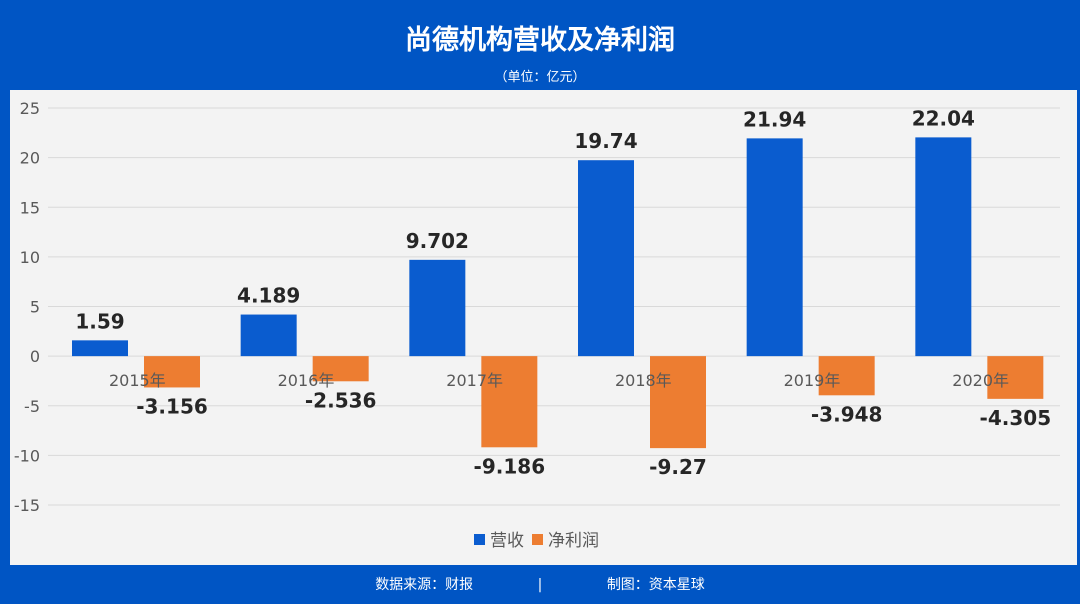  Describe the element at coordinates (35, 307) in the screenshot. I see `y-tick-label: 5` at that location.